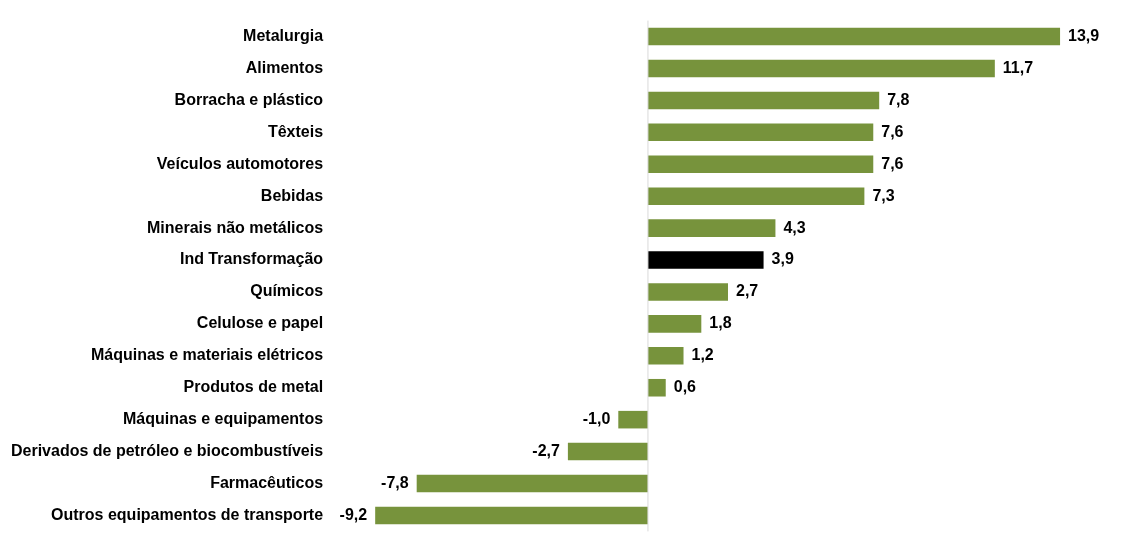 This screenshot has width=1126, height=552. What do you see at coordinates (395, 482) in the screenshot?
I see `data-label: -7,8` at bounding box center [395, 482].